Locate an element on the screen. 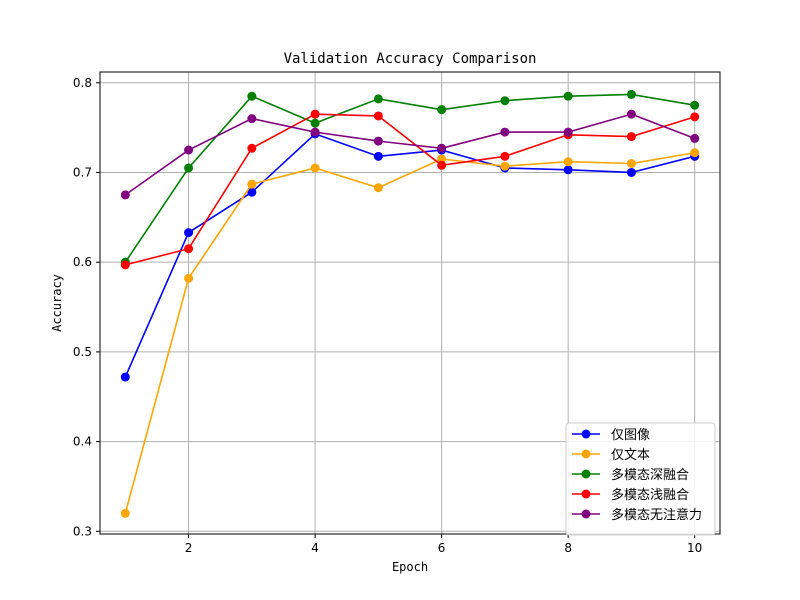  x-axis-label: Epoch is located at coordinates (410, 567).